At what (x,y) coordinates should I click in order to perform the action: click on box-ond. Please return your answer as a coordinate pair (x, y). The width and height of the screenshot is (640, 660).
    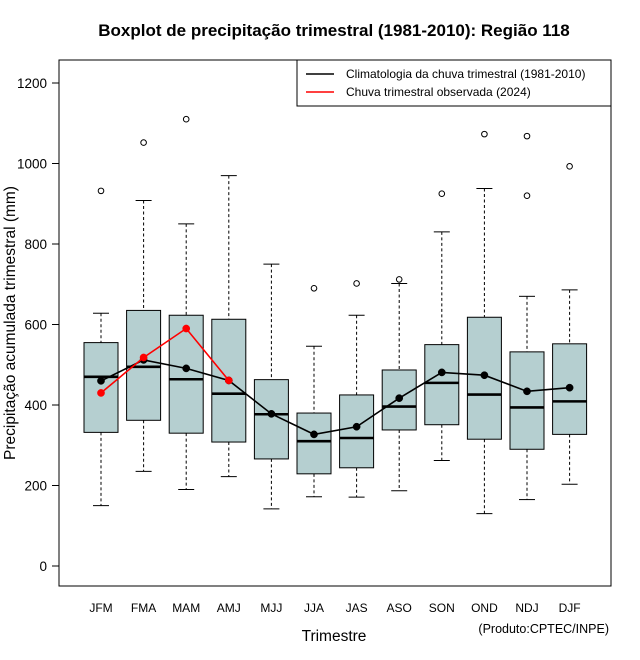
    Looking at the image, I should click on (484, 322).